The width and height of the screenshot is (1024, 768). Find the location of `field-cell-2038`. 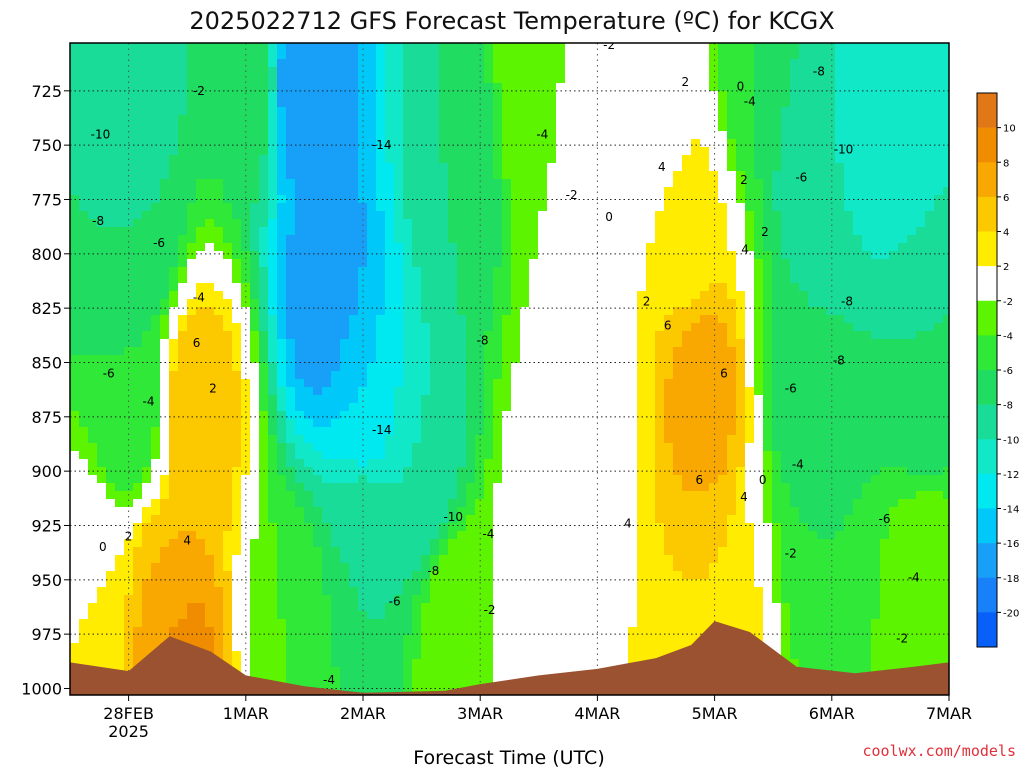

field-cell-2038 is located at coordinates (777, 207).